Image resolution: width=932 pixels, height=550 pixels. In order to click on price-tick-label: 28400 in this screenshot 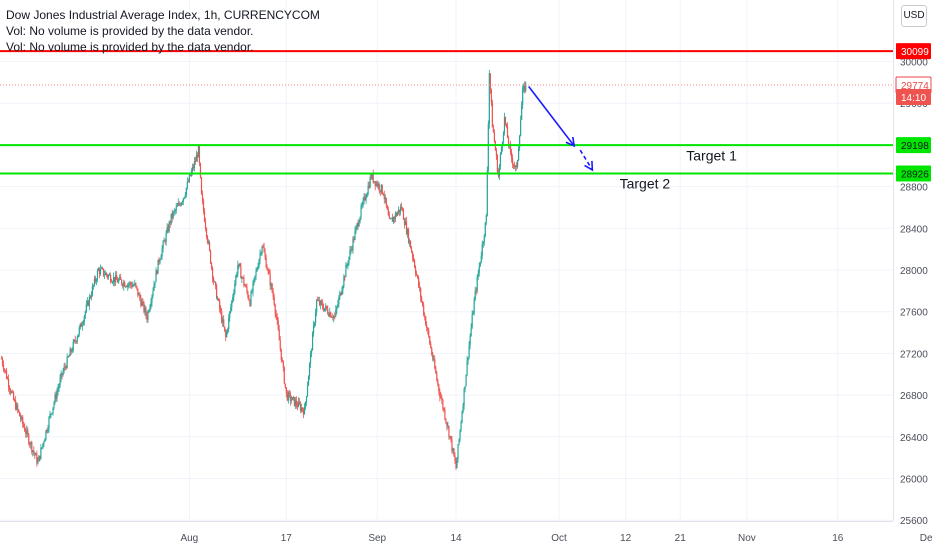, I will do `click(914, 229)`.